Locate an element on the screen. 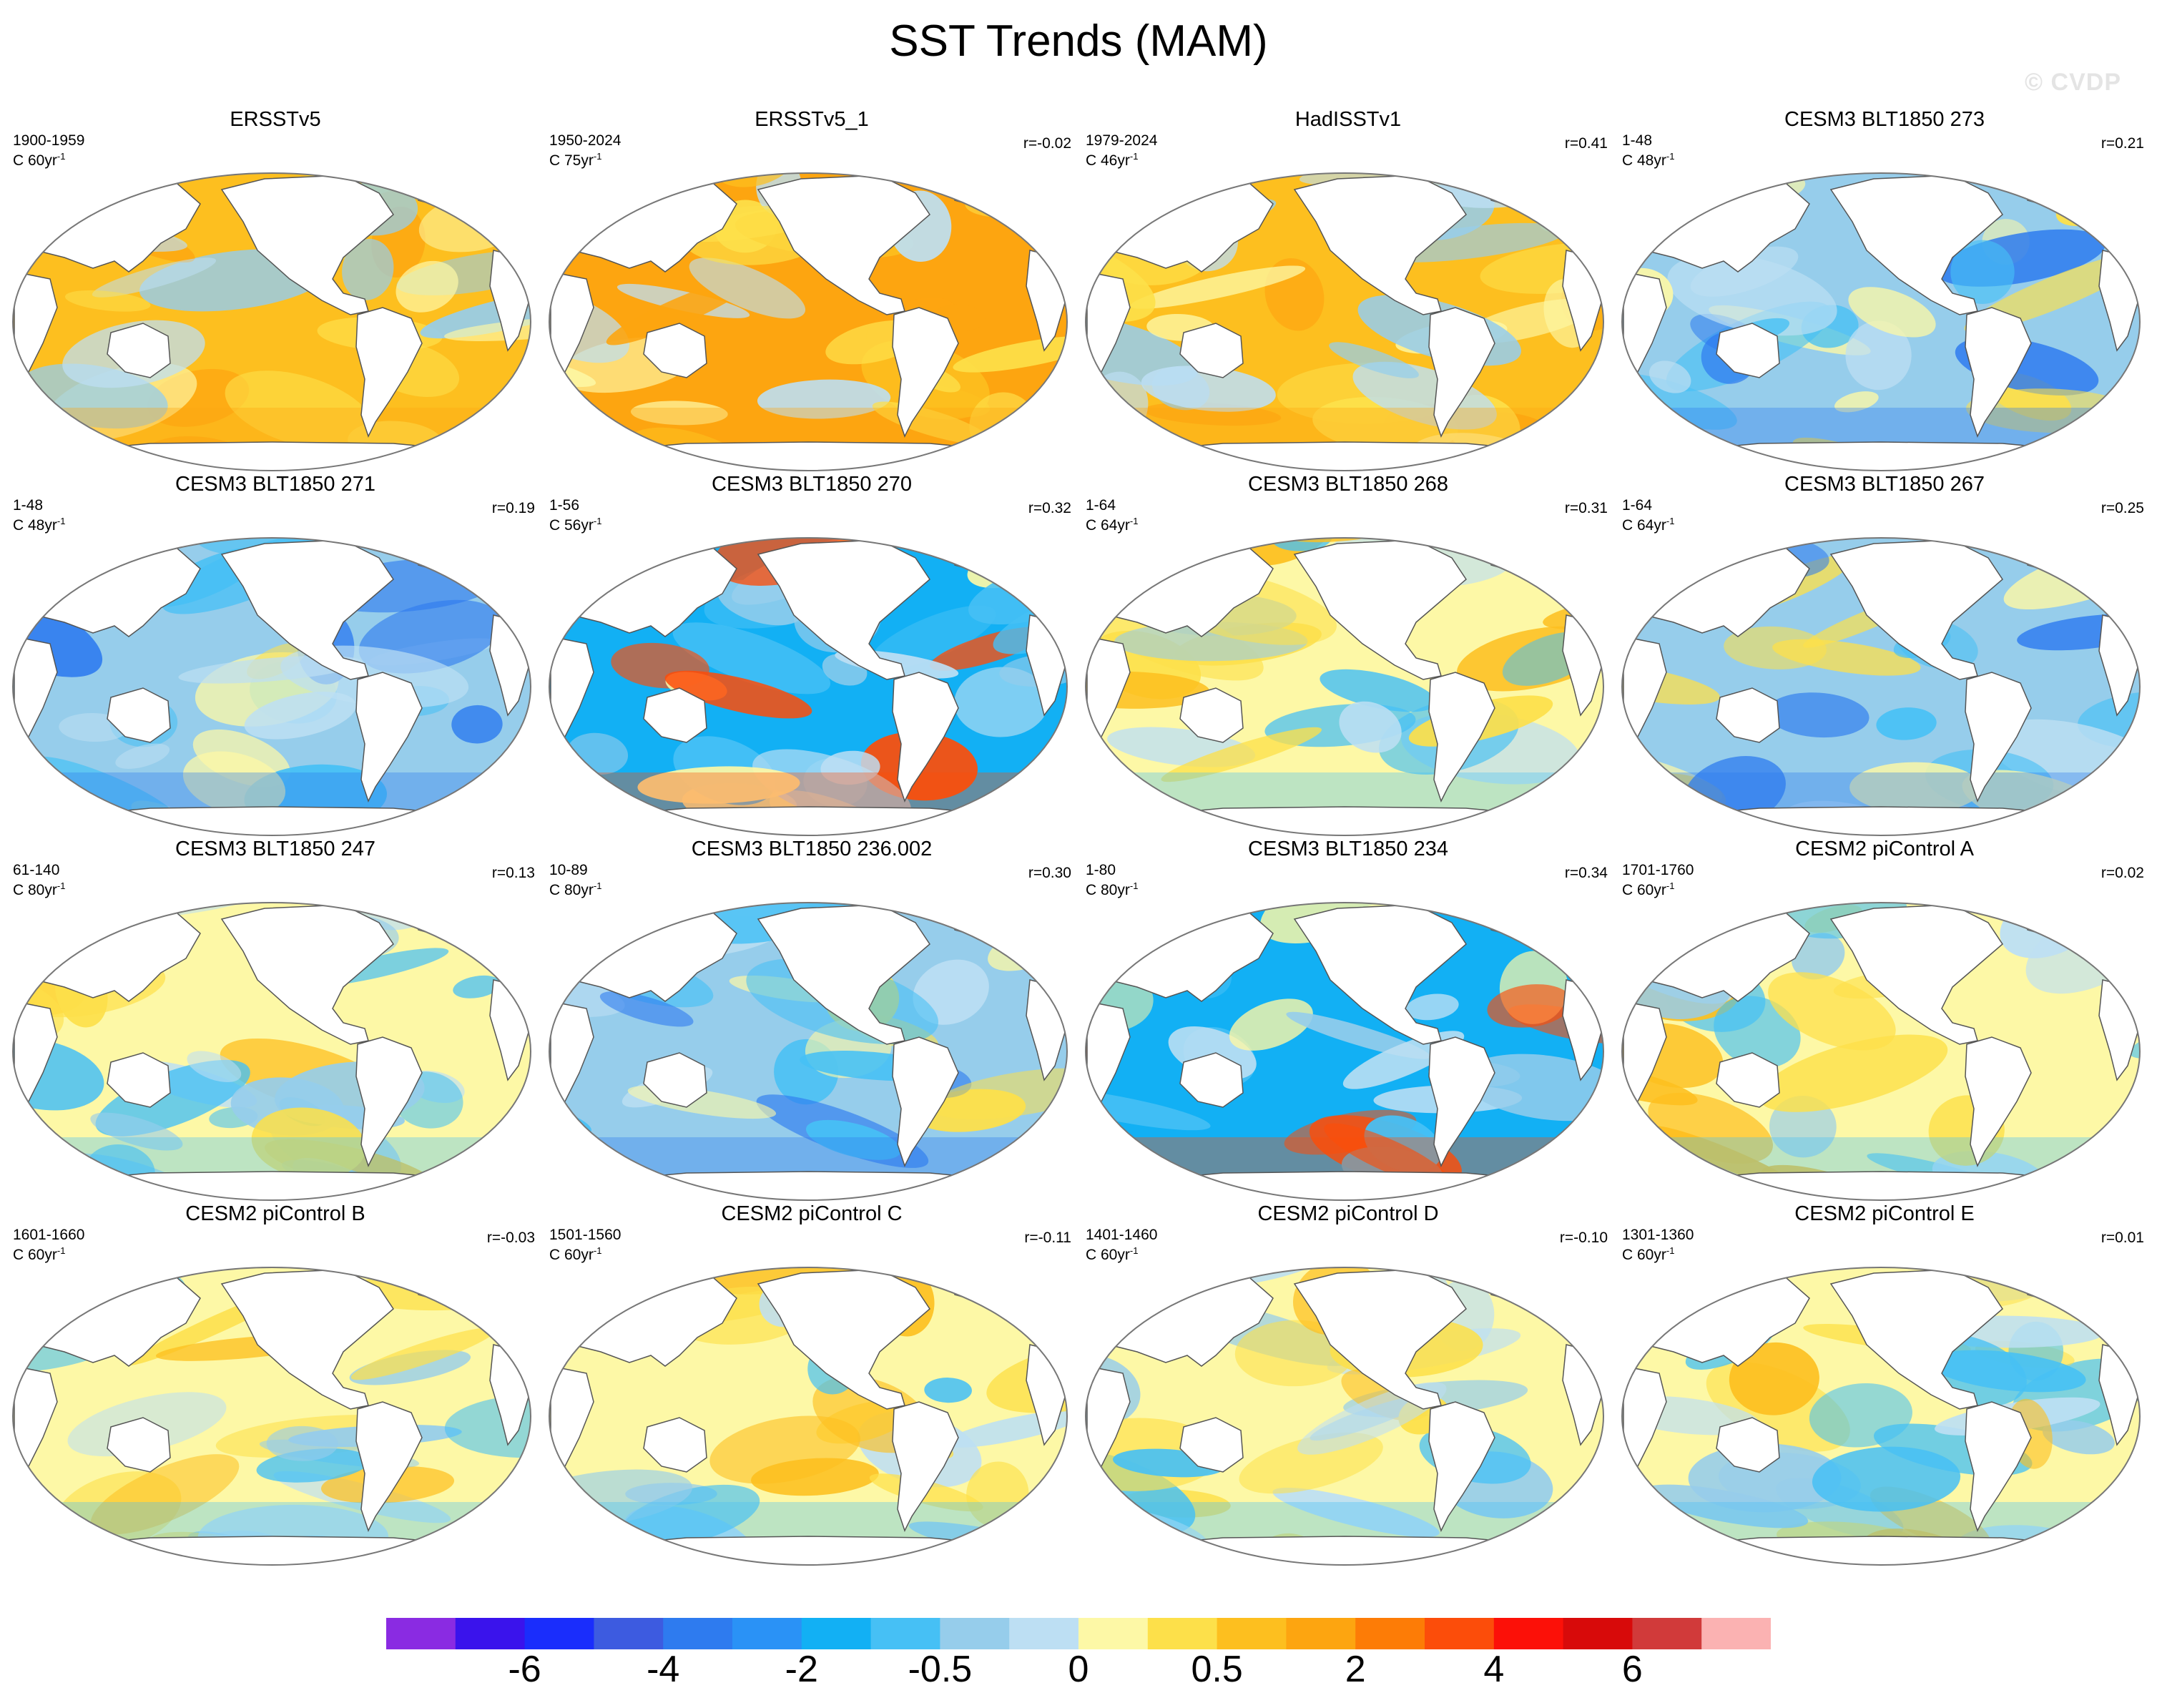  panel-years: 1401-1460 is located at coordinates (1122, 1235).